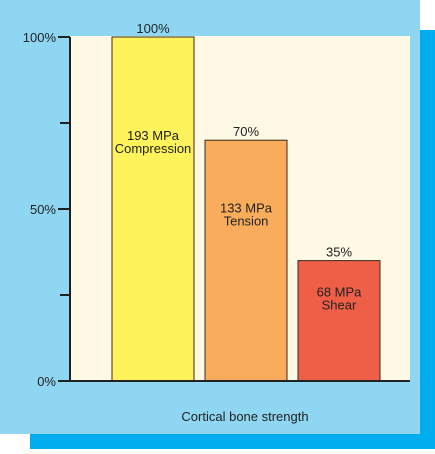  What do you see at coordinates (246, 207) in the screenshot?
I see `bar-inner-label-2-1: 133 MPa` at bounding box center [246, 207].